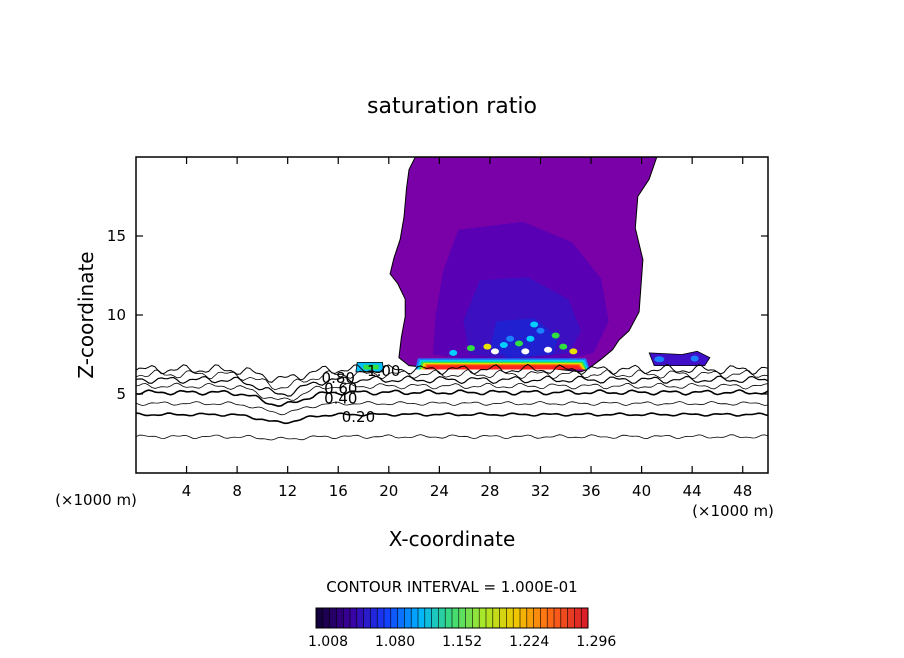 The image size is (904, 658). What do you see at coordinates (187, 491) in the screenshot?
I see `x-tick-label: 4` at bounding box center [187, 491].